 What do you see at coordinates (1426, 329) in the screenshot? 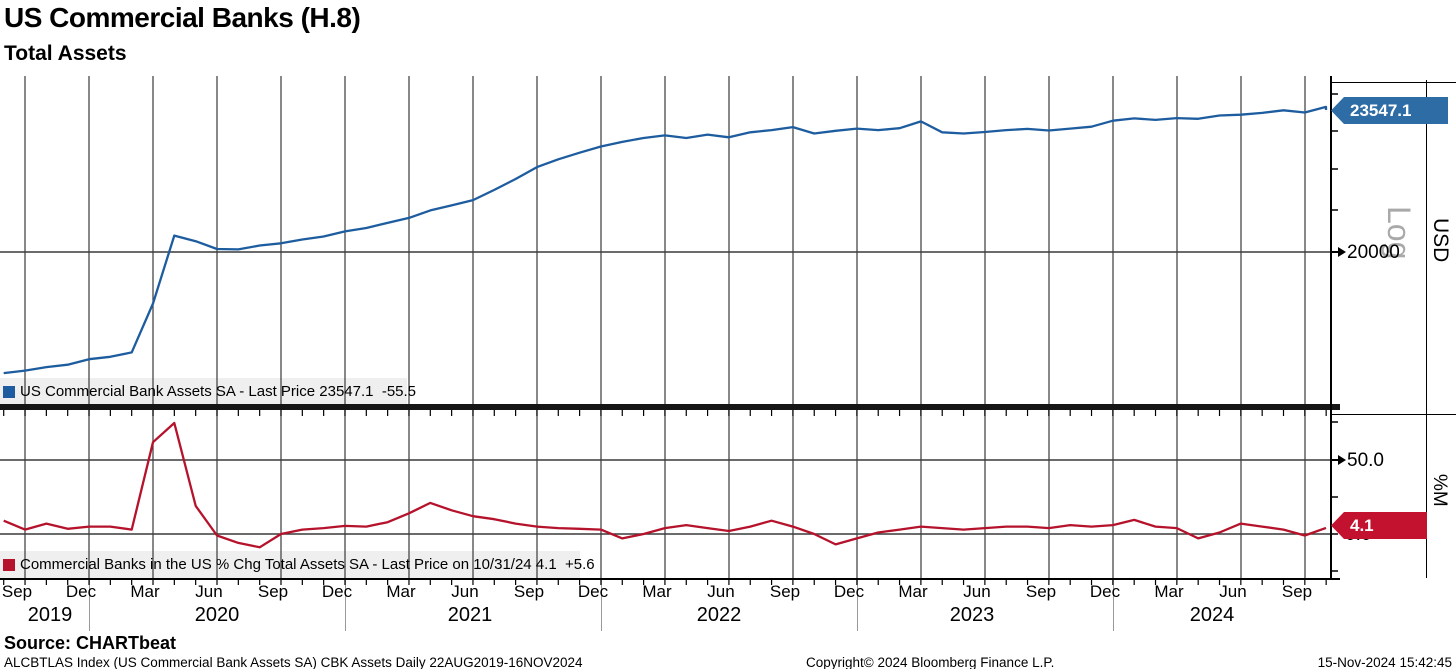
I see `axis-column-divider` at bounding box center [1426, 329].